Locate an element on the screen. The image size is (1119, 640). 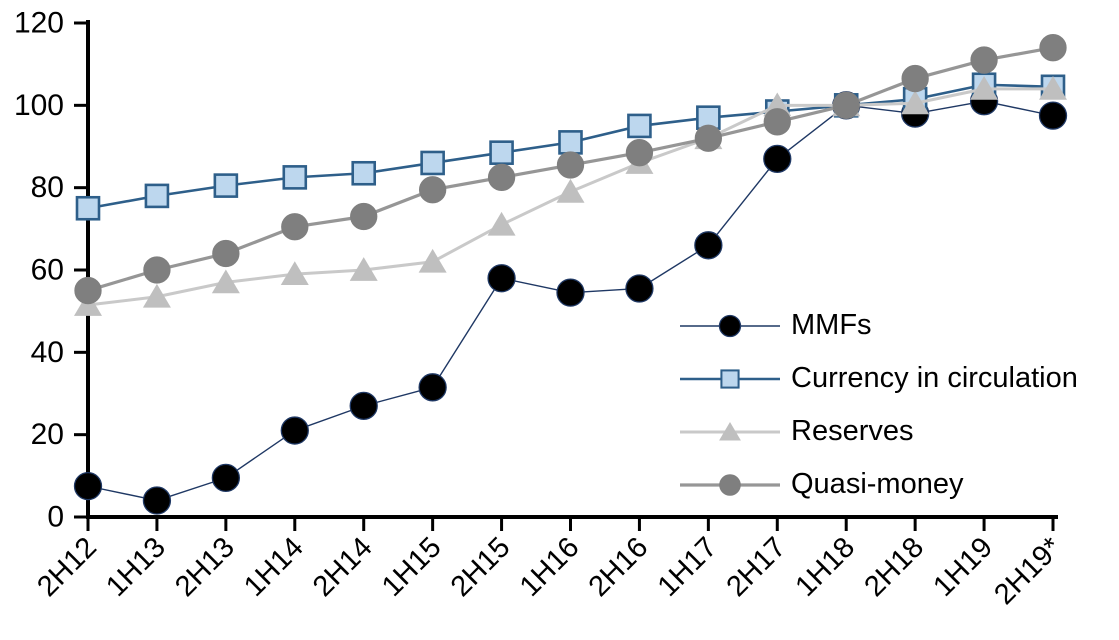
reserves-marker-icon is located at coordinates (730, 432).